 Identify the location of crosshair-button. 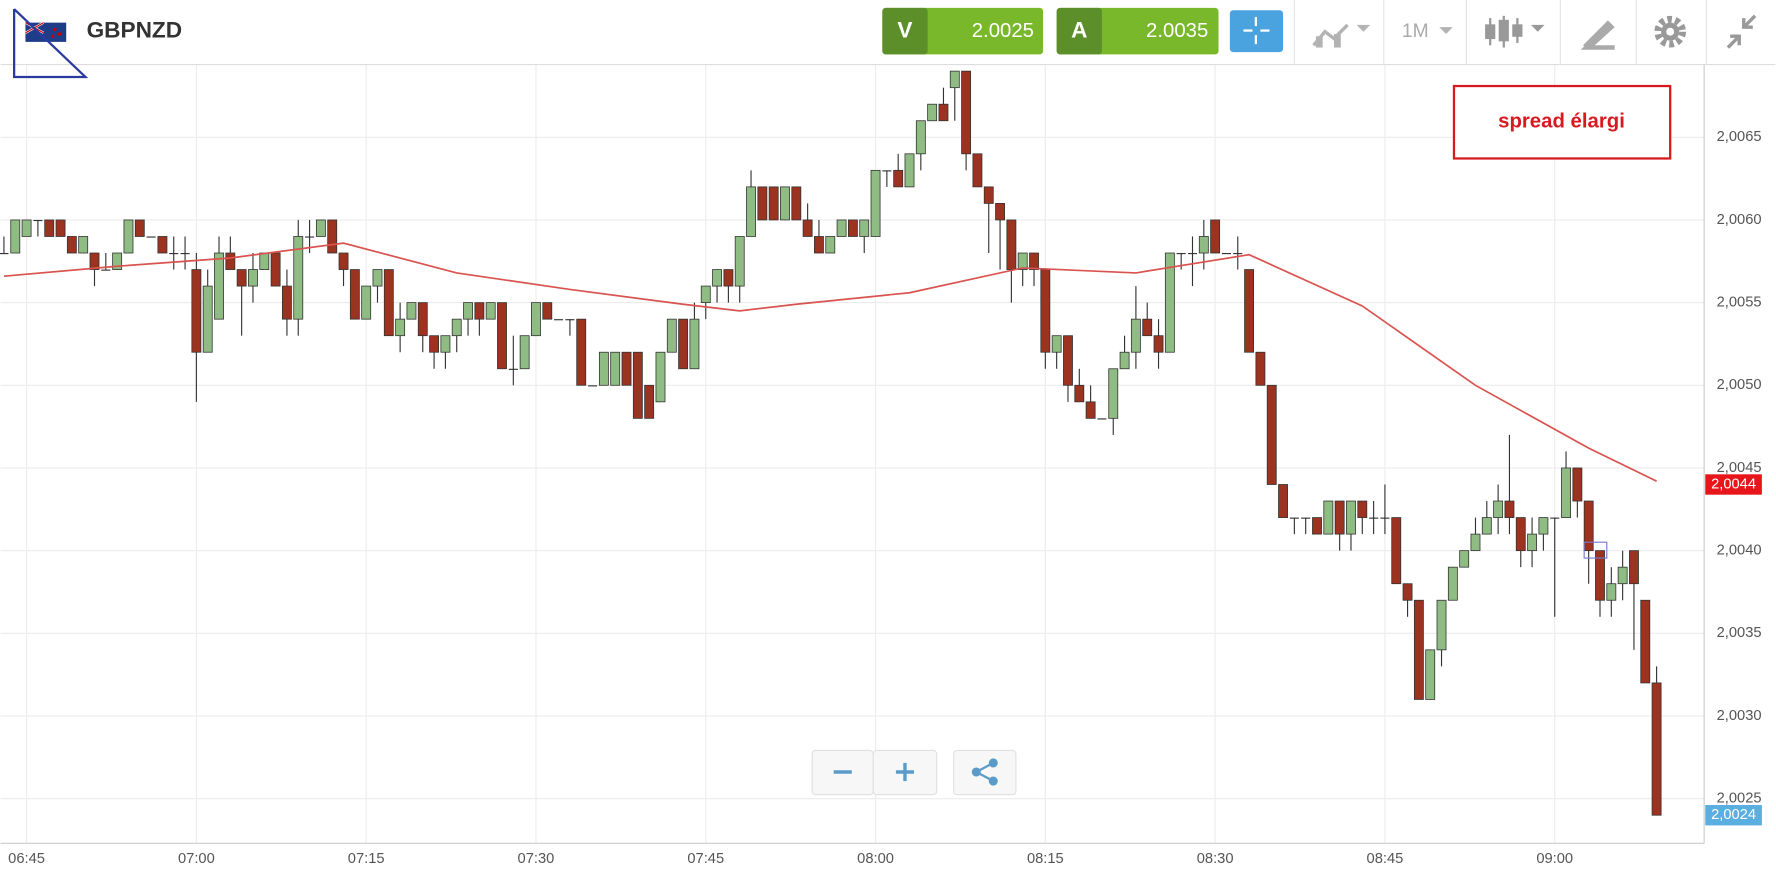
(1256, 31).